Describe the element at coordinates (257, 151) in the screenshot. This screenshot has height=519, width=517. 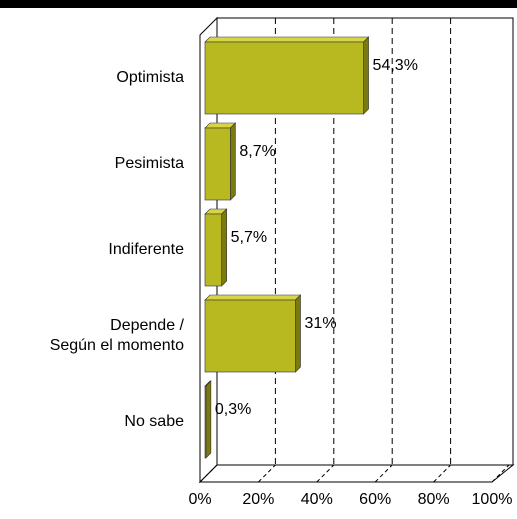
I see `data-label: 8,7%` at that location.